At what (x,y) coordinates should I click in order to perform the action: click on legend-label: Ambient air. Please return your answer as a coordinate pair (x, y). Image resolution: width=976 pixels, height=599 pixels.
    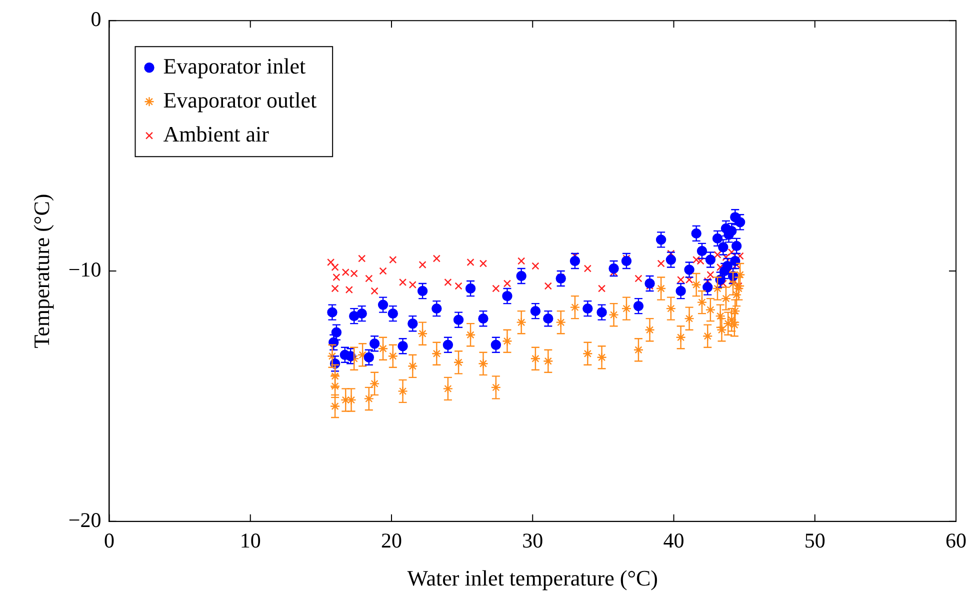
    Looking at the image, I should click on (216, 133).